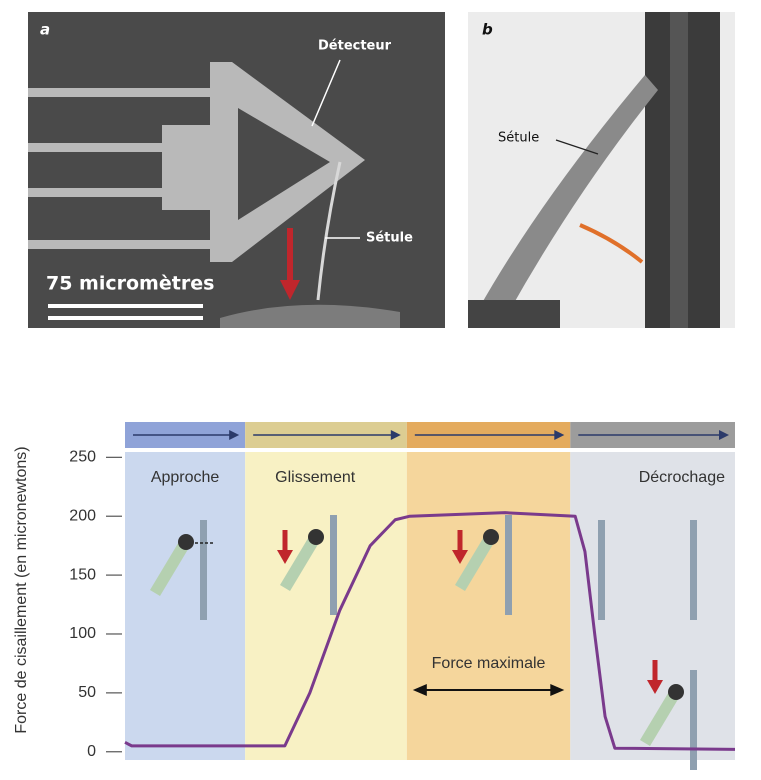  I want to click on annotation: Force maximale, so click(489, 663).